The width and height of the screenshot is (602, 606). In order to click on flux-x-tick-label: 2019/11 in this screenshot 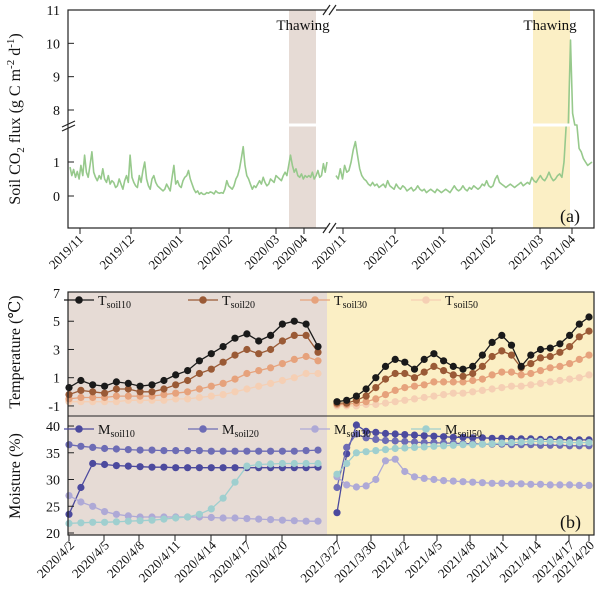, I will do `click(66, 252)`.